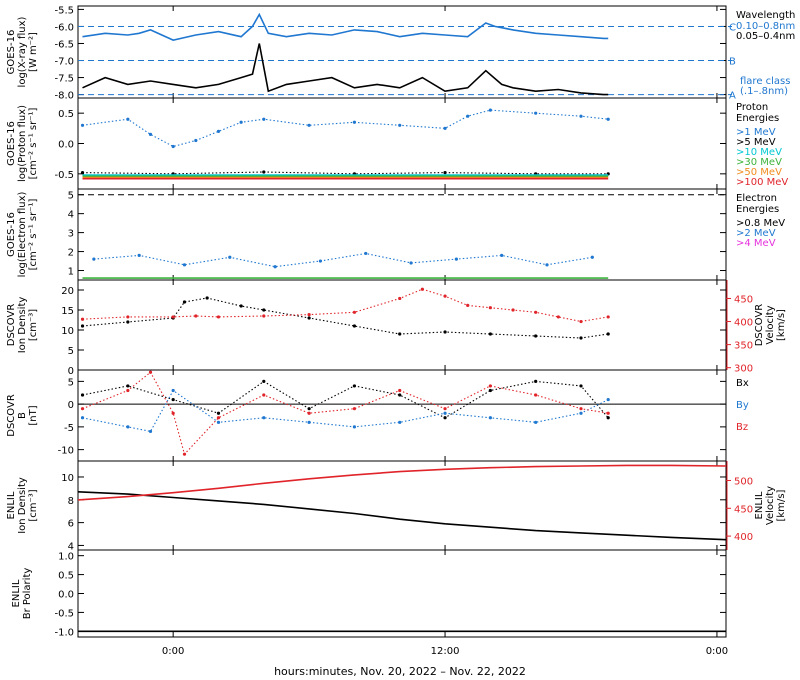 The width and height of the screenshot is (800, 680). I want to click on y-tick-label: 15, so click(67, 311).